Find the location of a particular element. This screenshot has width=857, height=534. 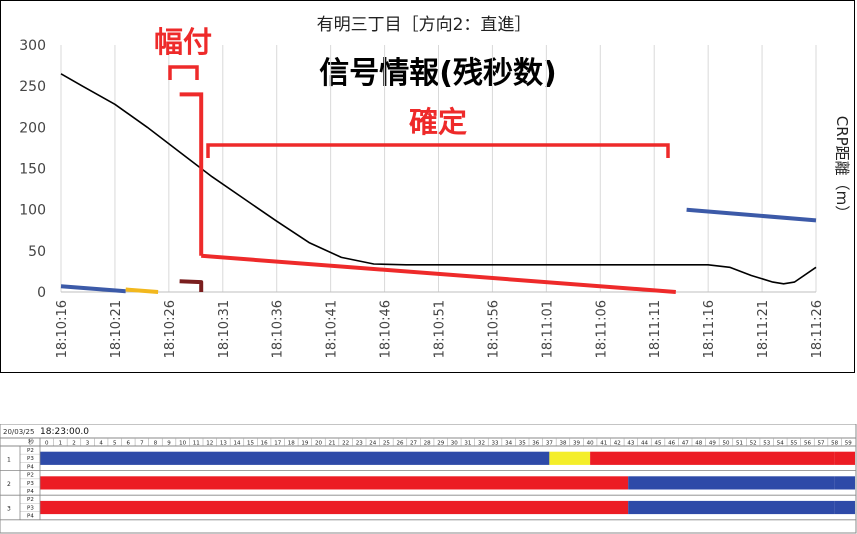

timeline-date: 20/03/25 is located at coordinates (18, 432).